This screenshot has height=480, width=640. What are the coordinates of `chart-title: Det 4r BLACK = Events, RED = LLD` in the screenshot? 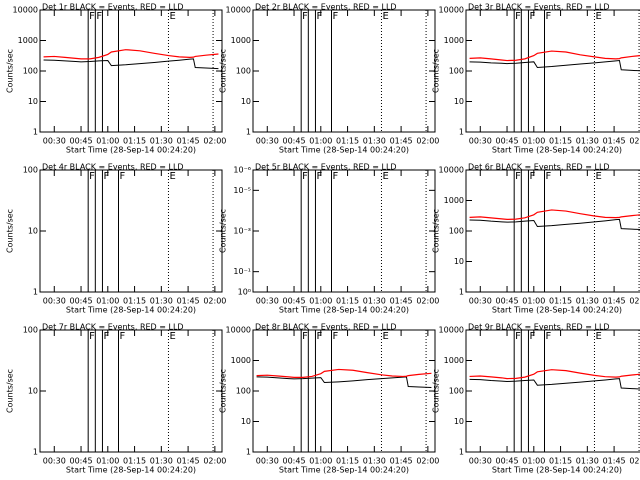 It's located at (113, 167).